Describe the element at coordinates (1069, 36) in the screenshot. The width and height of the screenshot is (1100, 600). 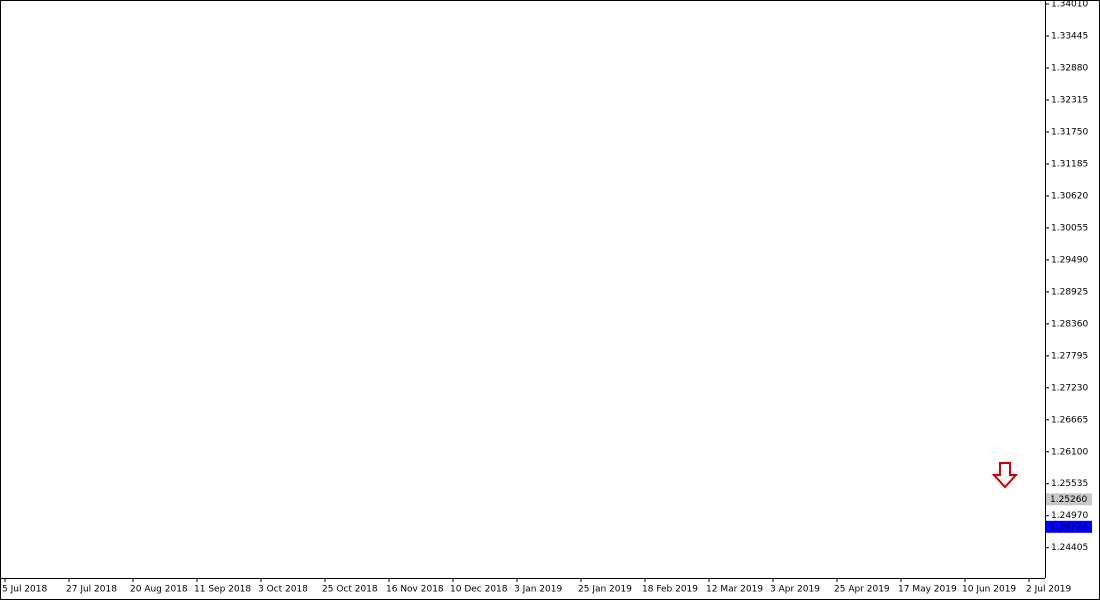
I see `y-tick-label: 1.33445` at that location.